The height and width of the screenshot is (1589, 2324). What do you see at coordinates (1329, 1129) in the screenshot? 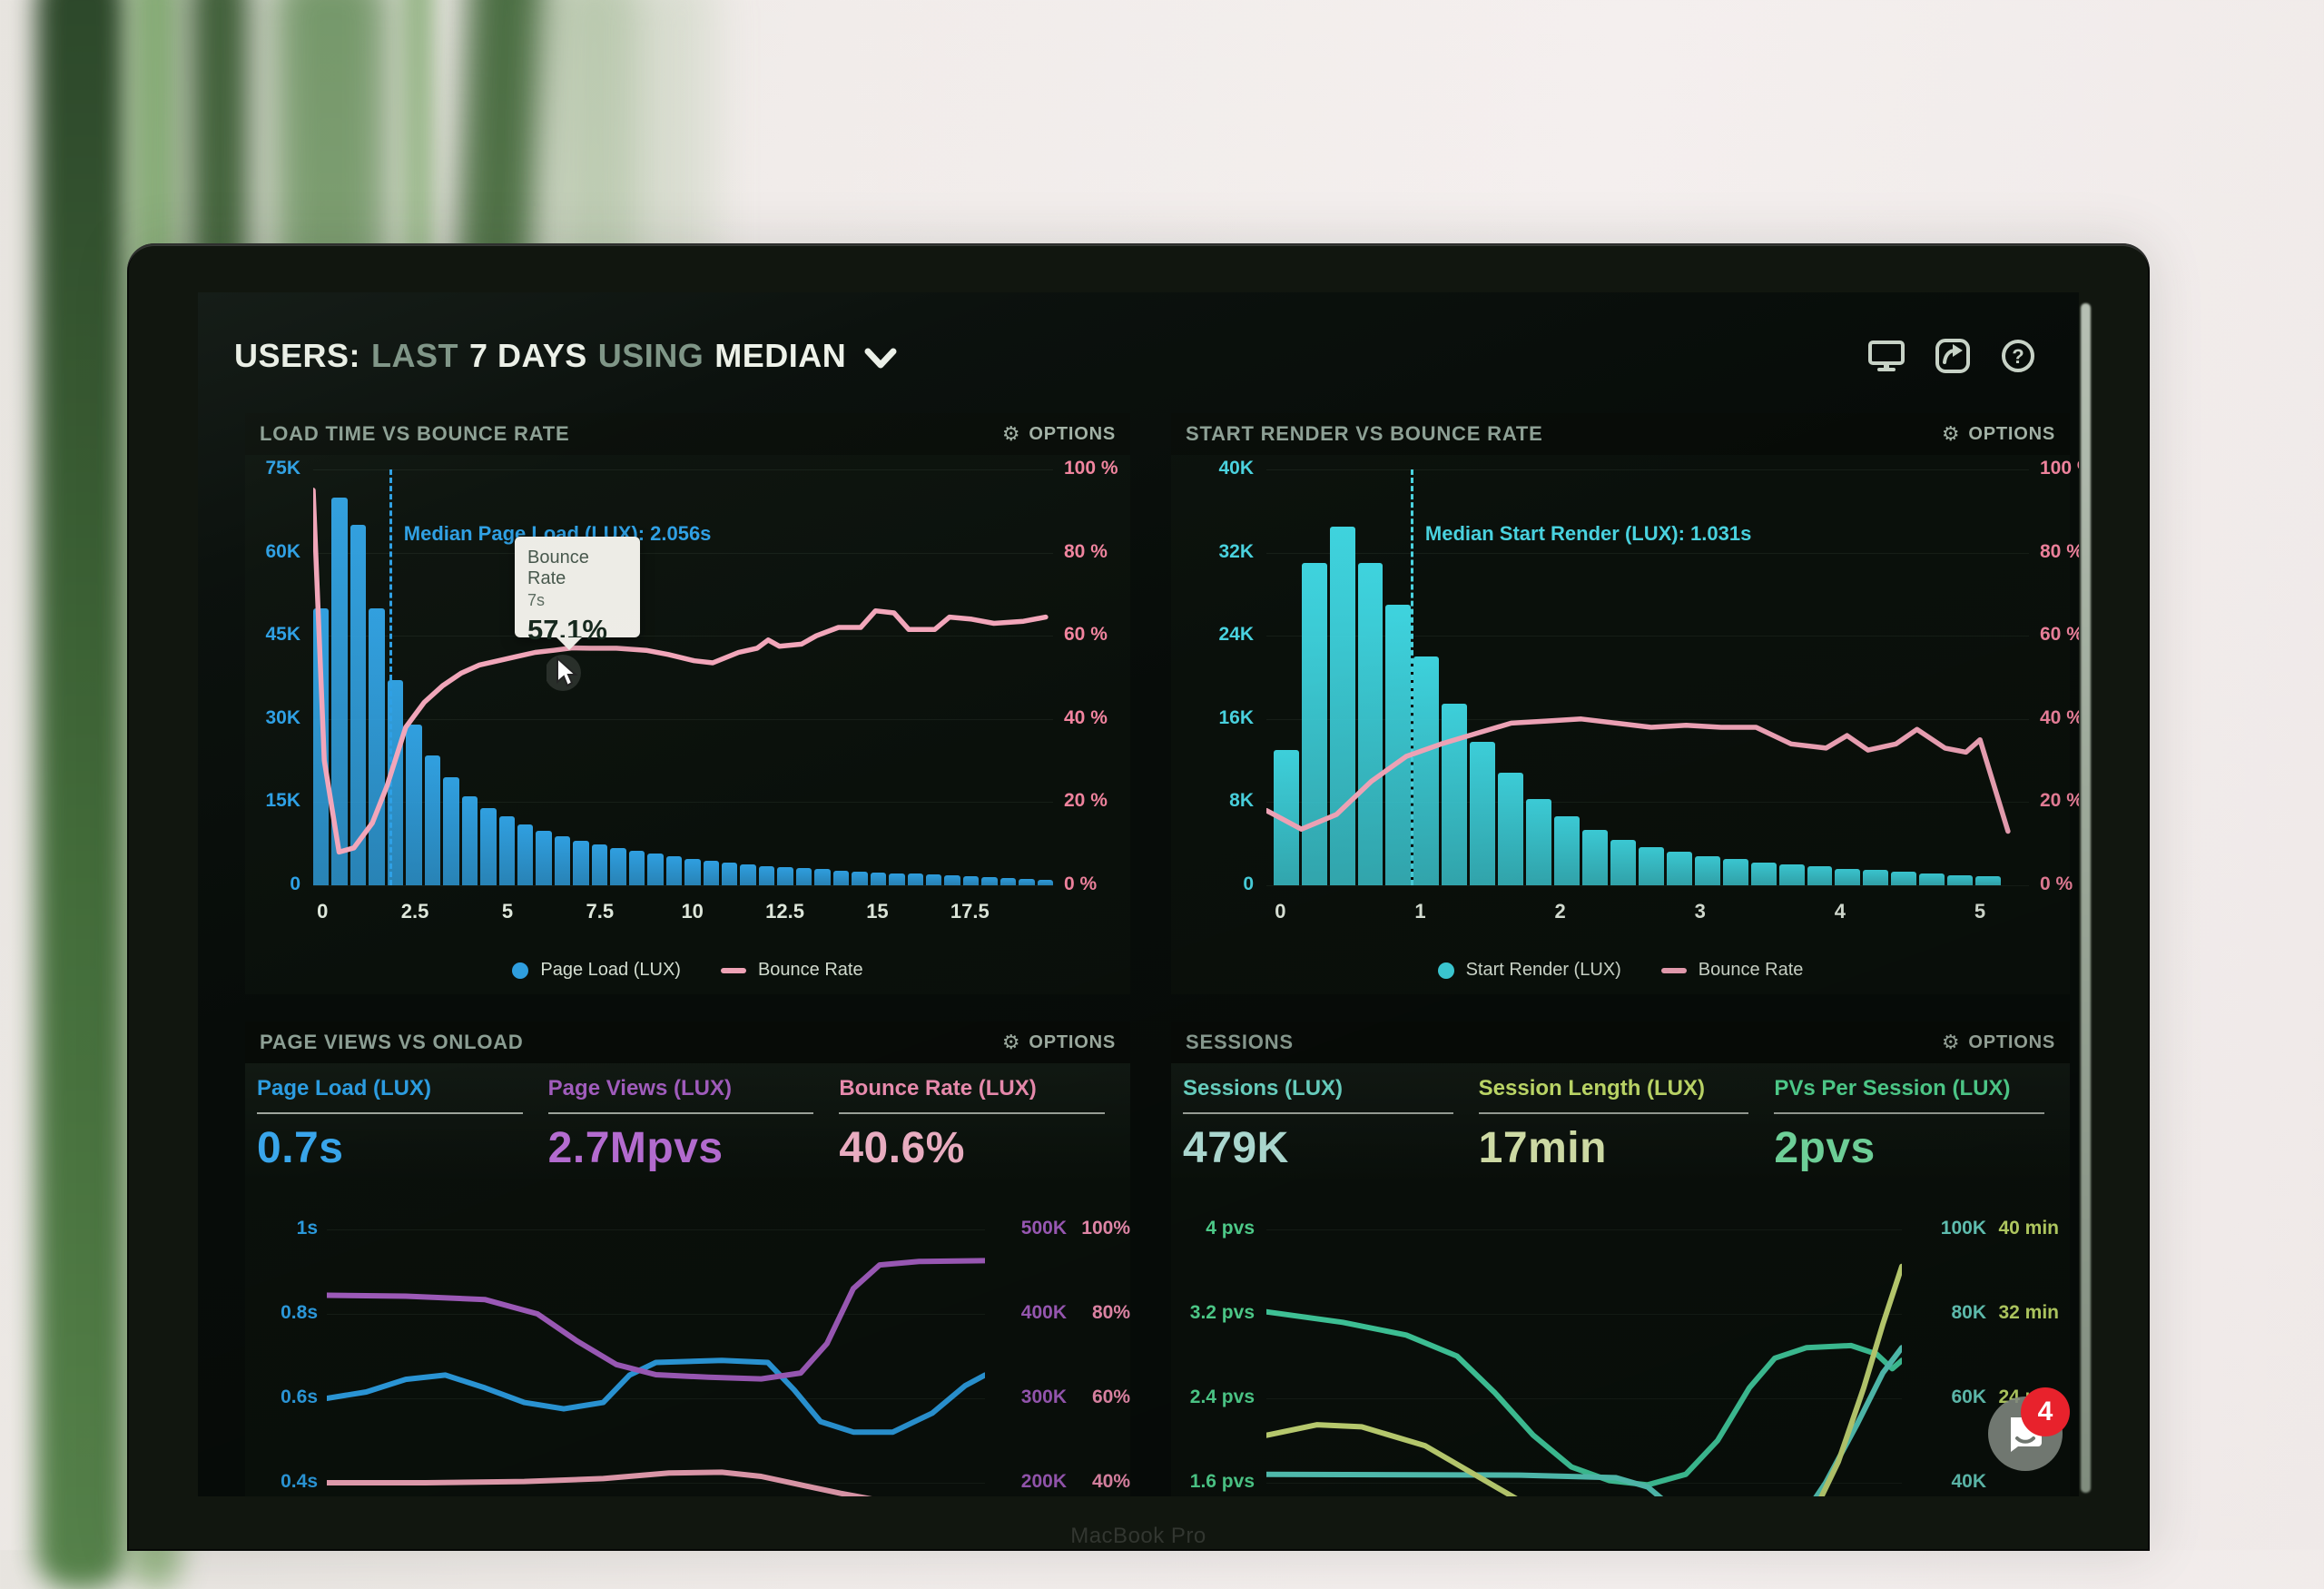
I see `metric: Sessions (LUX) 479K` at bounding box center [1329, 1129].